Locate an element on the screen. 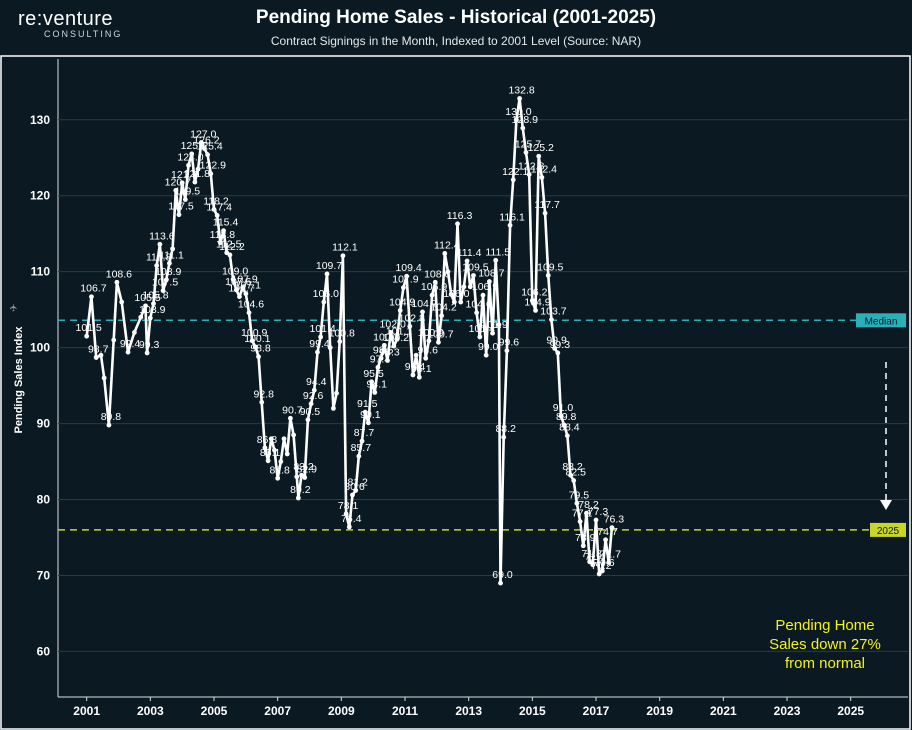 The width and height of the screenshot is (912, 730). data-label-66: 95.5 is located at coordinates (373, 374).